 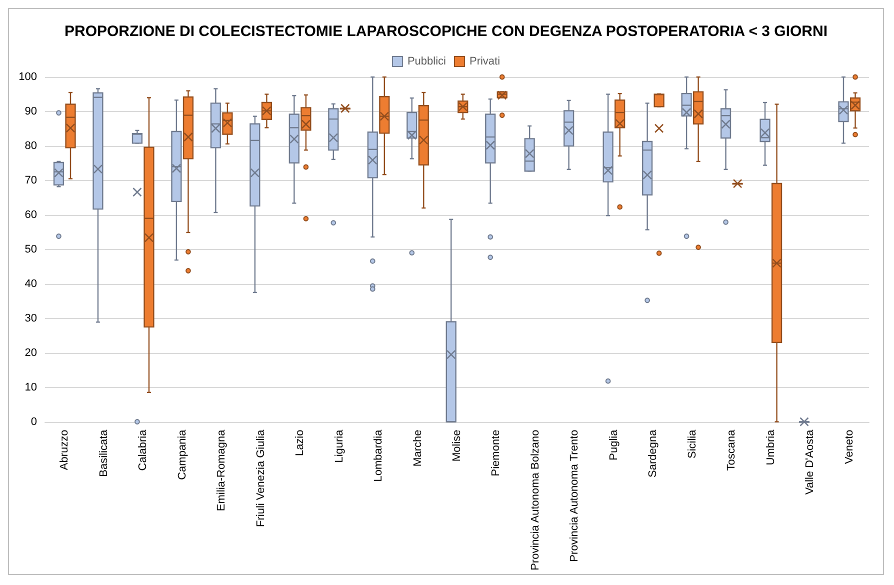 What do you see at coordinates (30, 387) in the screenshot?
I see `y-tick-label: 10` at bounding box center [30, 387].